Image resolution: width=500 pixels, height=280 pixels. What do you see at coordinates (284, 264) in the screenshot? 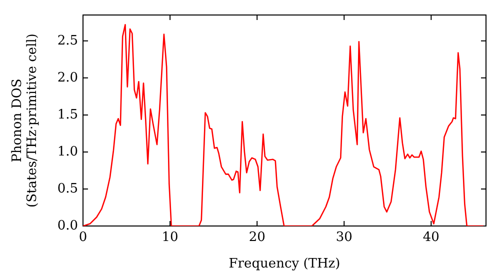
I see `x-axis-title: Frequency (THz)` at bounding box center [284, 264].